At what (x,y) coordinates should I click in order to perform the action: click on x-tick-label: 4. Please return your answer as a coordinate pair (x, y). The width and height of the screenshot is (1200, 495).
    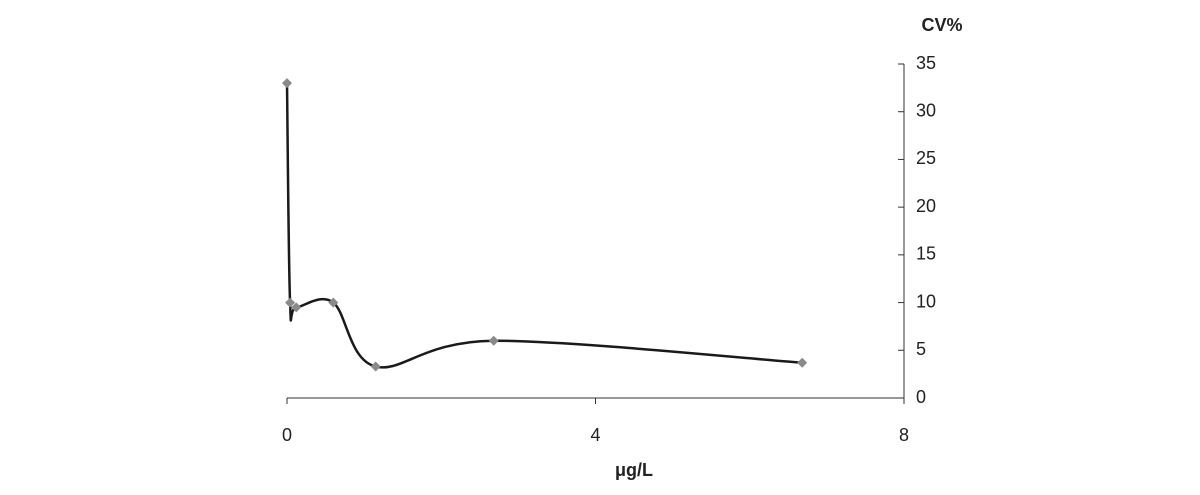
    Looking at the image, I should click on (595, 435).